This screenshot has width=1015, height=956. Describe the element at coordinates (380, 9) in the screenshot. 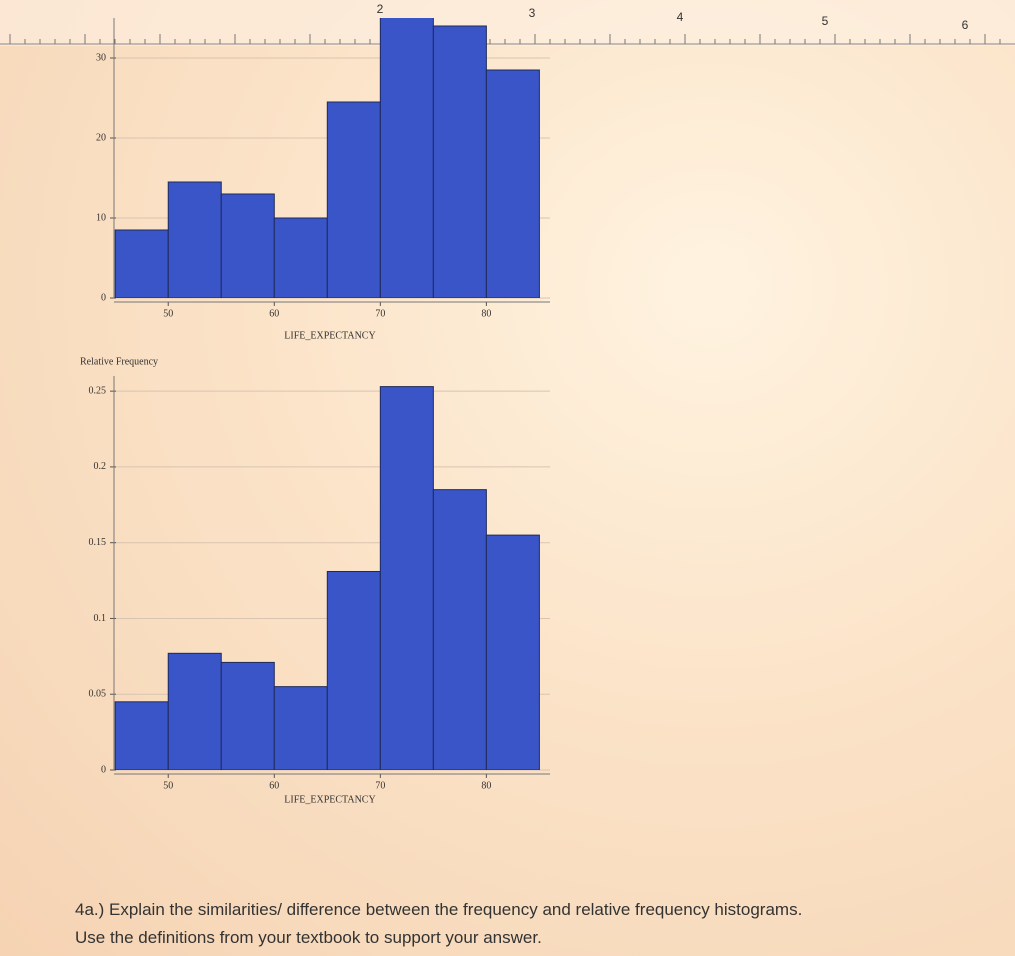

I see `ruler-label: 2` at that location.